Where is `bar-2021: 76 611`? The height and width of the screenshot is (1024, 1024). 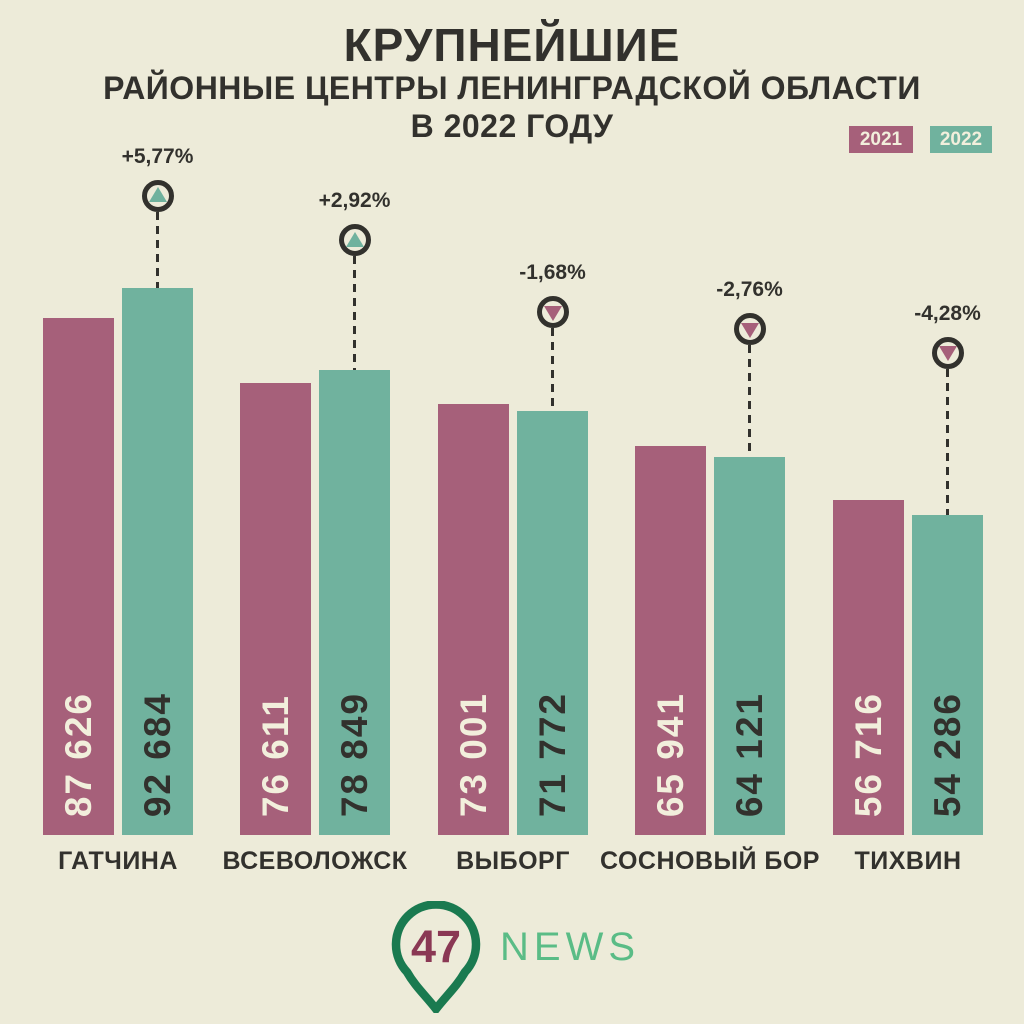
bar-2021: 76 611 is located at coordinates (275, 609).